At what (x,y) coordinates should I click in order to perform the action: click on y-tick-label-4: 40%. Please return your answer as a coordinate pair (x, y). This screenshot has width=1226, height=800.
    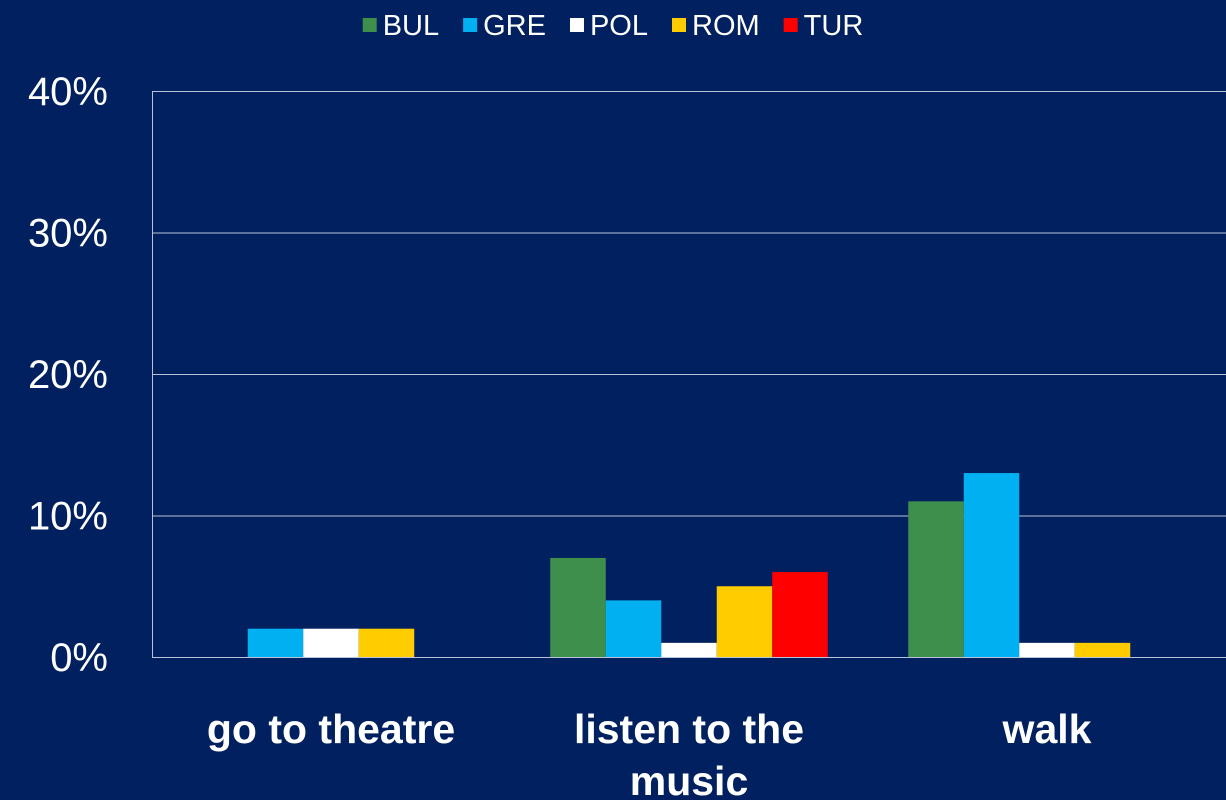
    Looking at the image, I should click on (68, 92).